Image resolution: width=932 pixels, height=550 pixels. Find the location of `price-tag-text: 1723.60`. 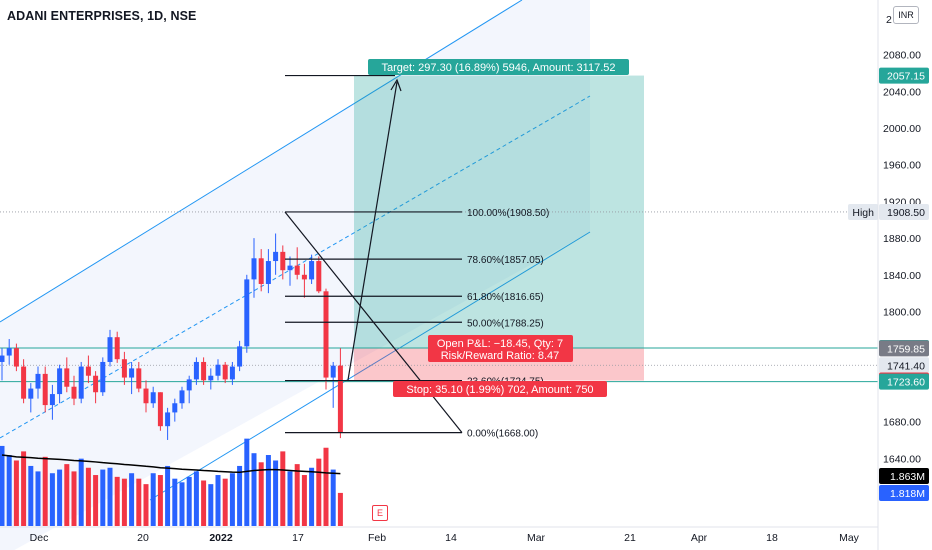

price-tag-text: 1723.60 is located at coordinates (906, 383).